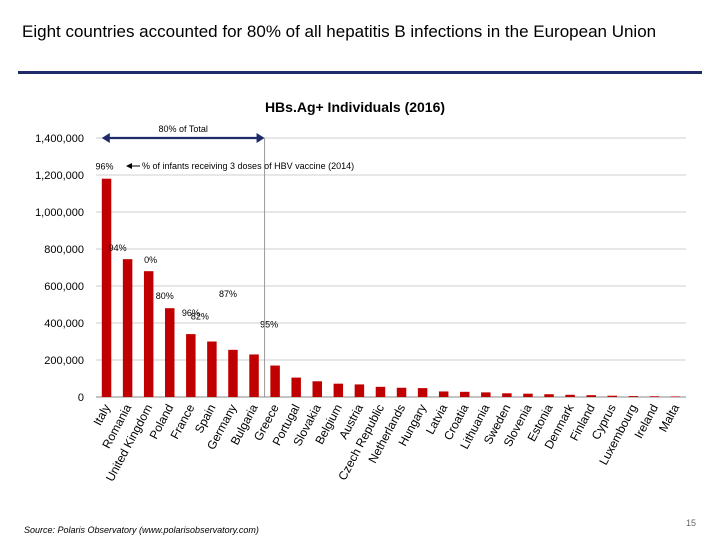 This screenshot has height=540, width=720. Describe the element at coordinates (182, 129) in the screenshot. I see `bracket-label: 80% of Total` at that location.